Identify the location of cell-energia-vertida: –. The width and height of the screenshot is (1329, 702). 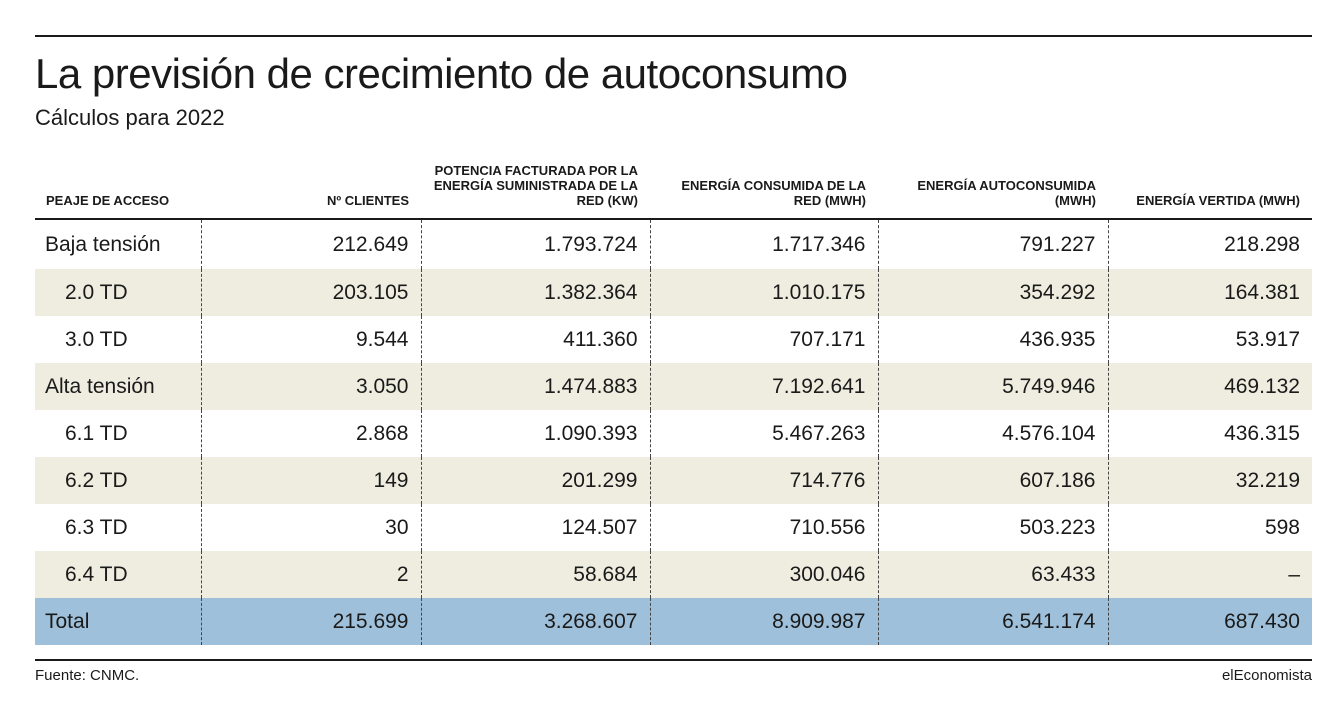
(1209, 574).